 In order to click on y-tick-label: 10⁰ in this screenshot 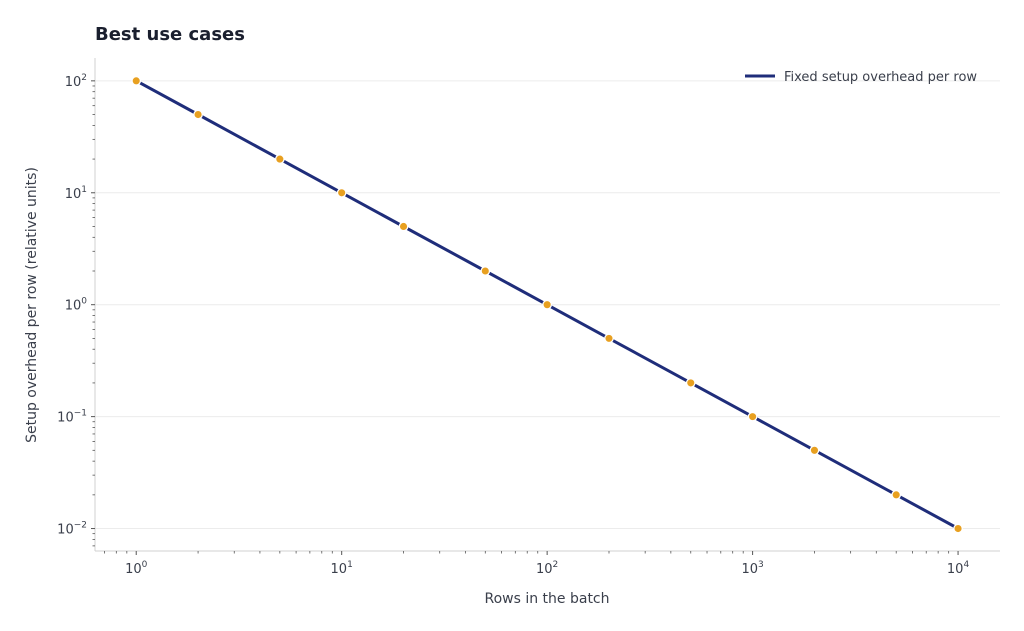, I will do `click(76, 305)`.